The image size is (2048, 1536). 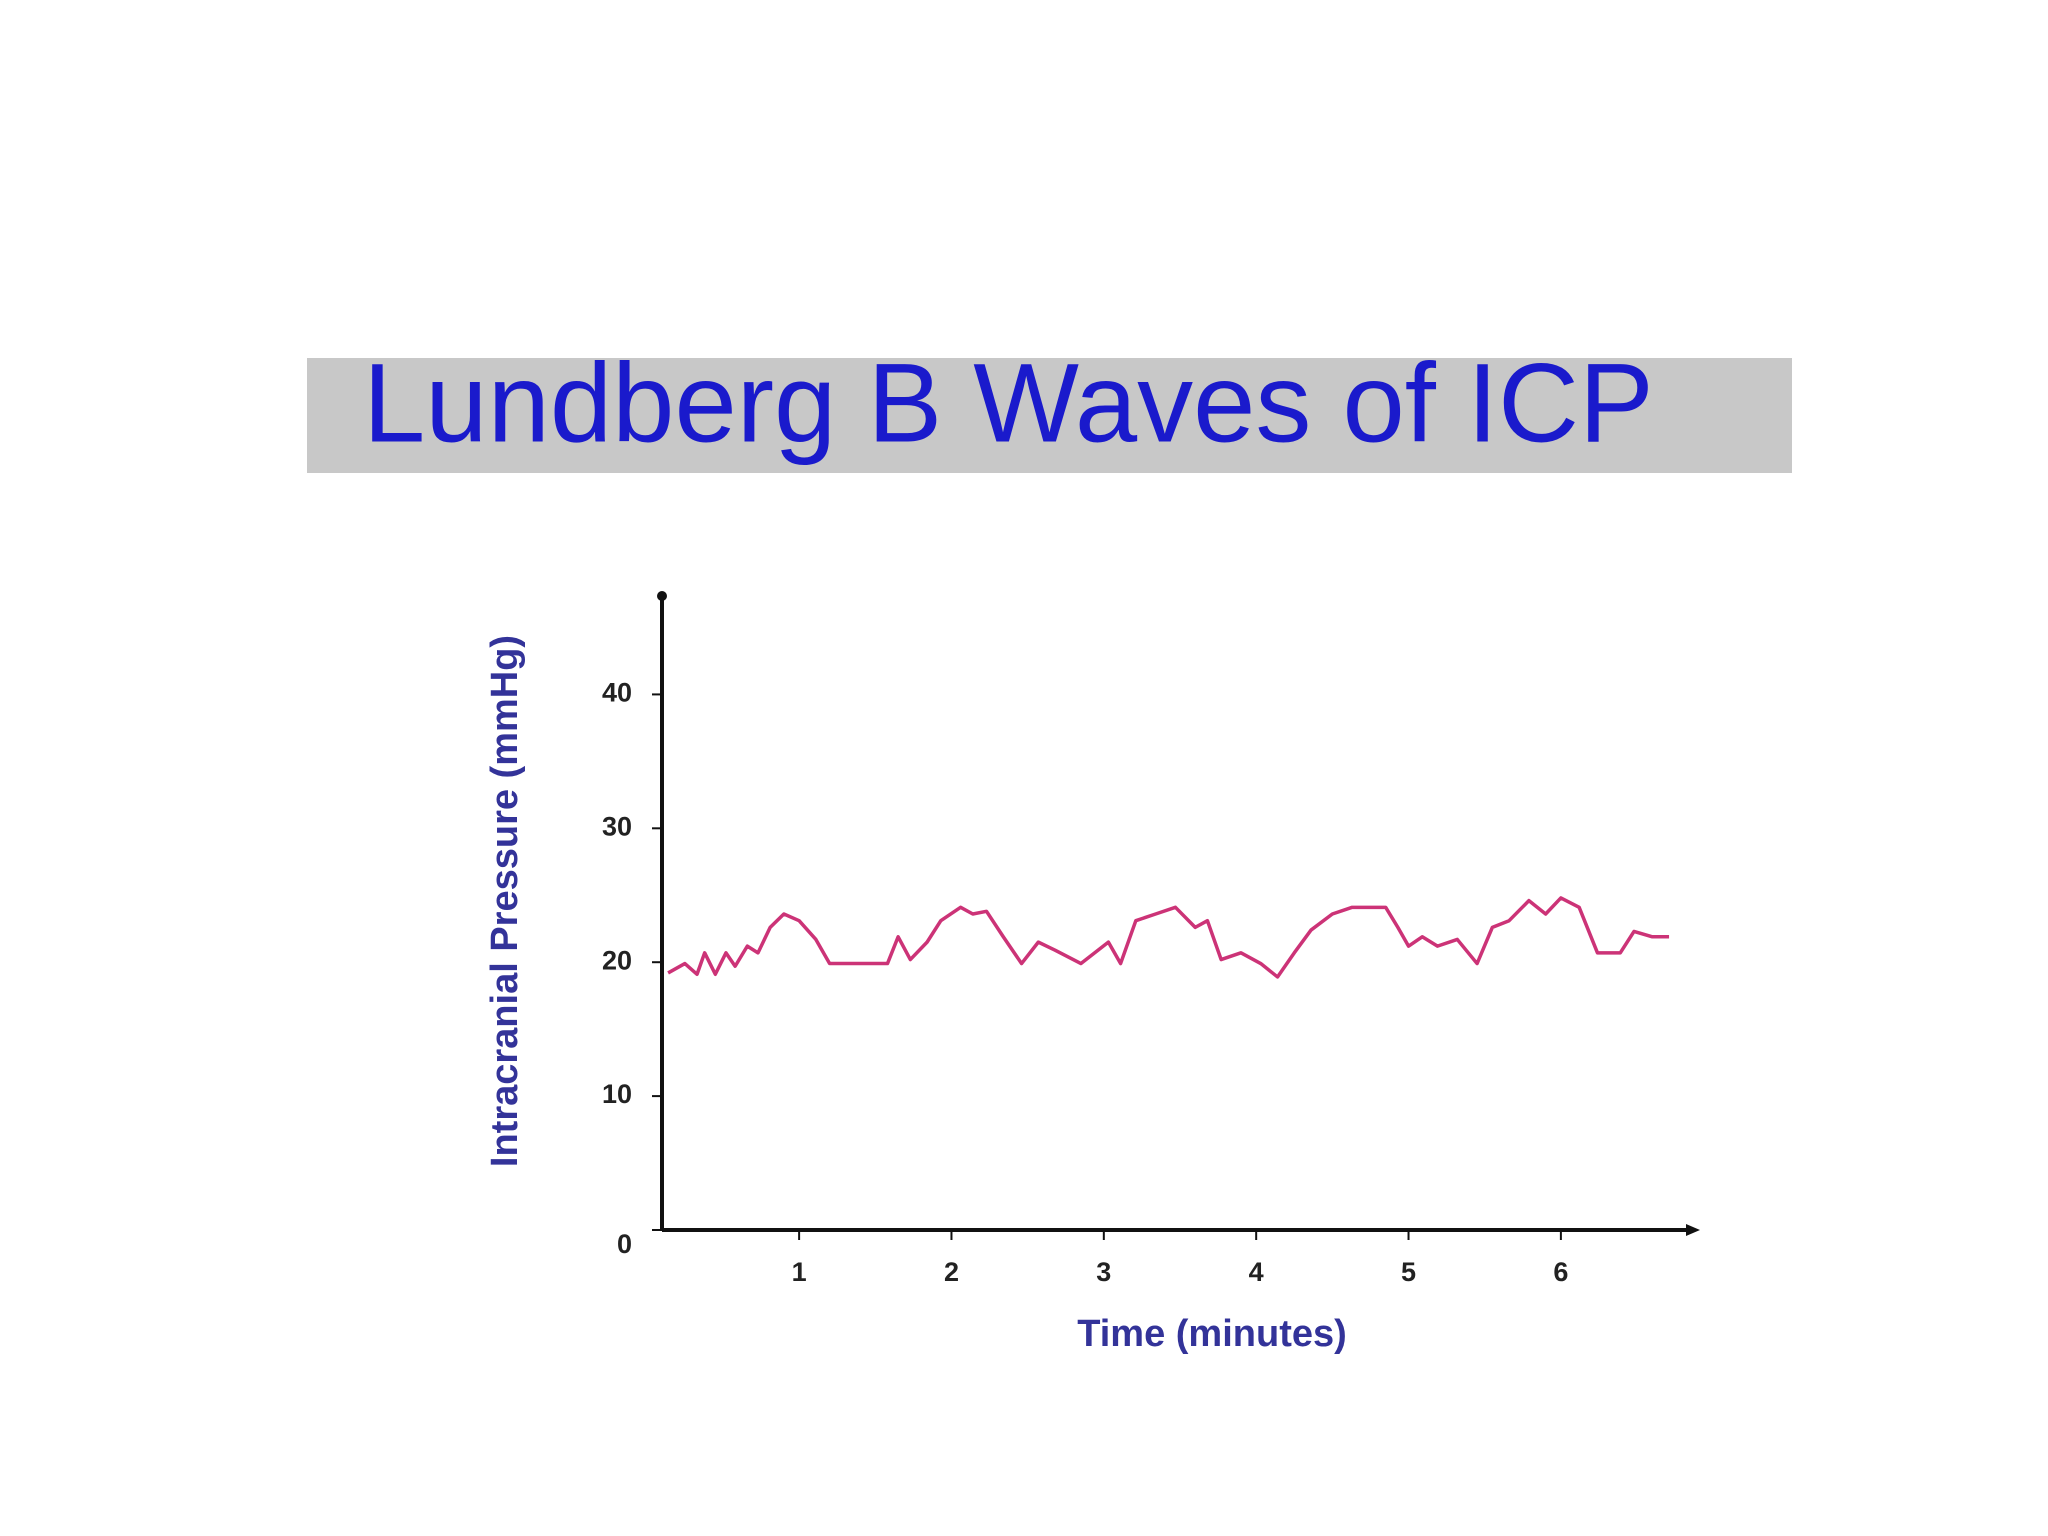 What do you see at coordinates (617, 960) in the screenshot?
I see `y-tick-label: 20` at bounding box center [617, 960].